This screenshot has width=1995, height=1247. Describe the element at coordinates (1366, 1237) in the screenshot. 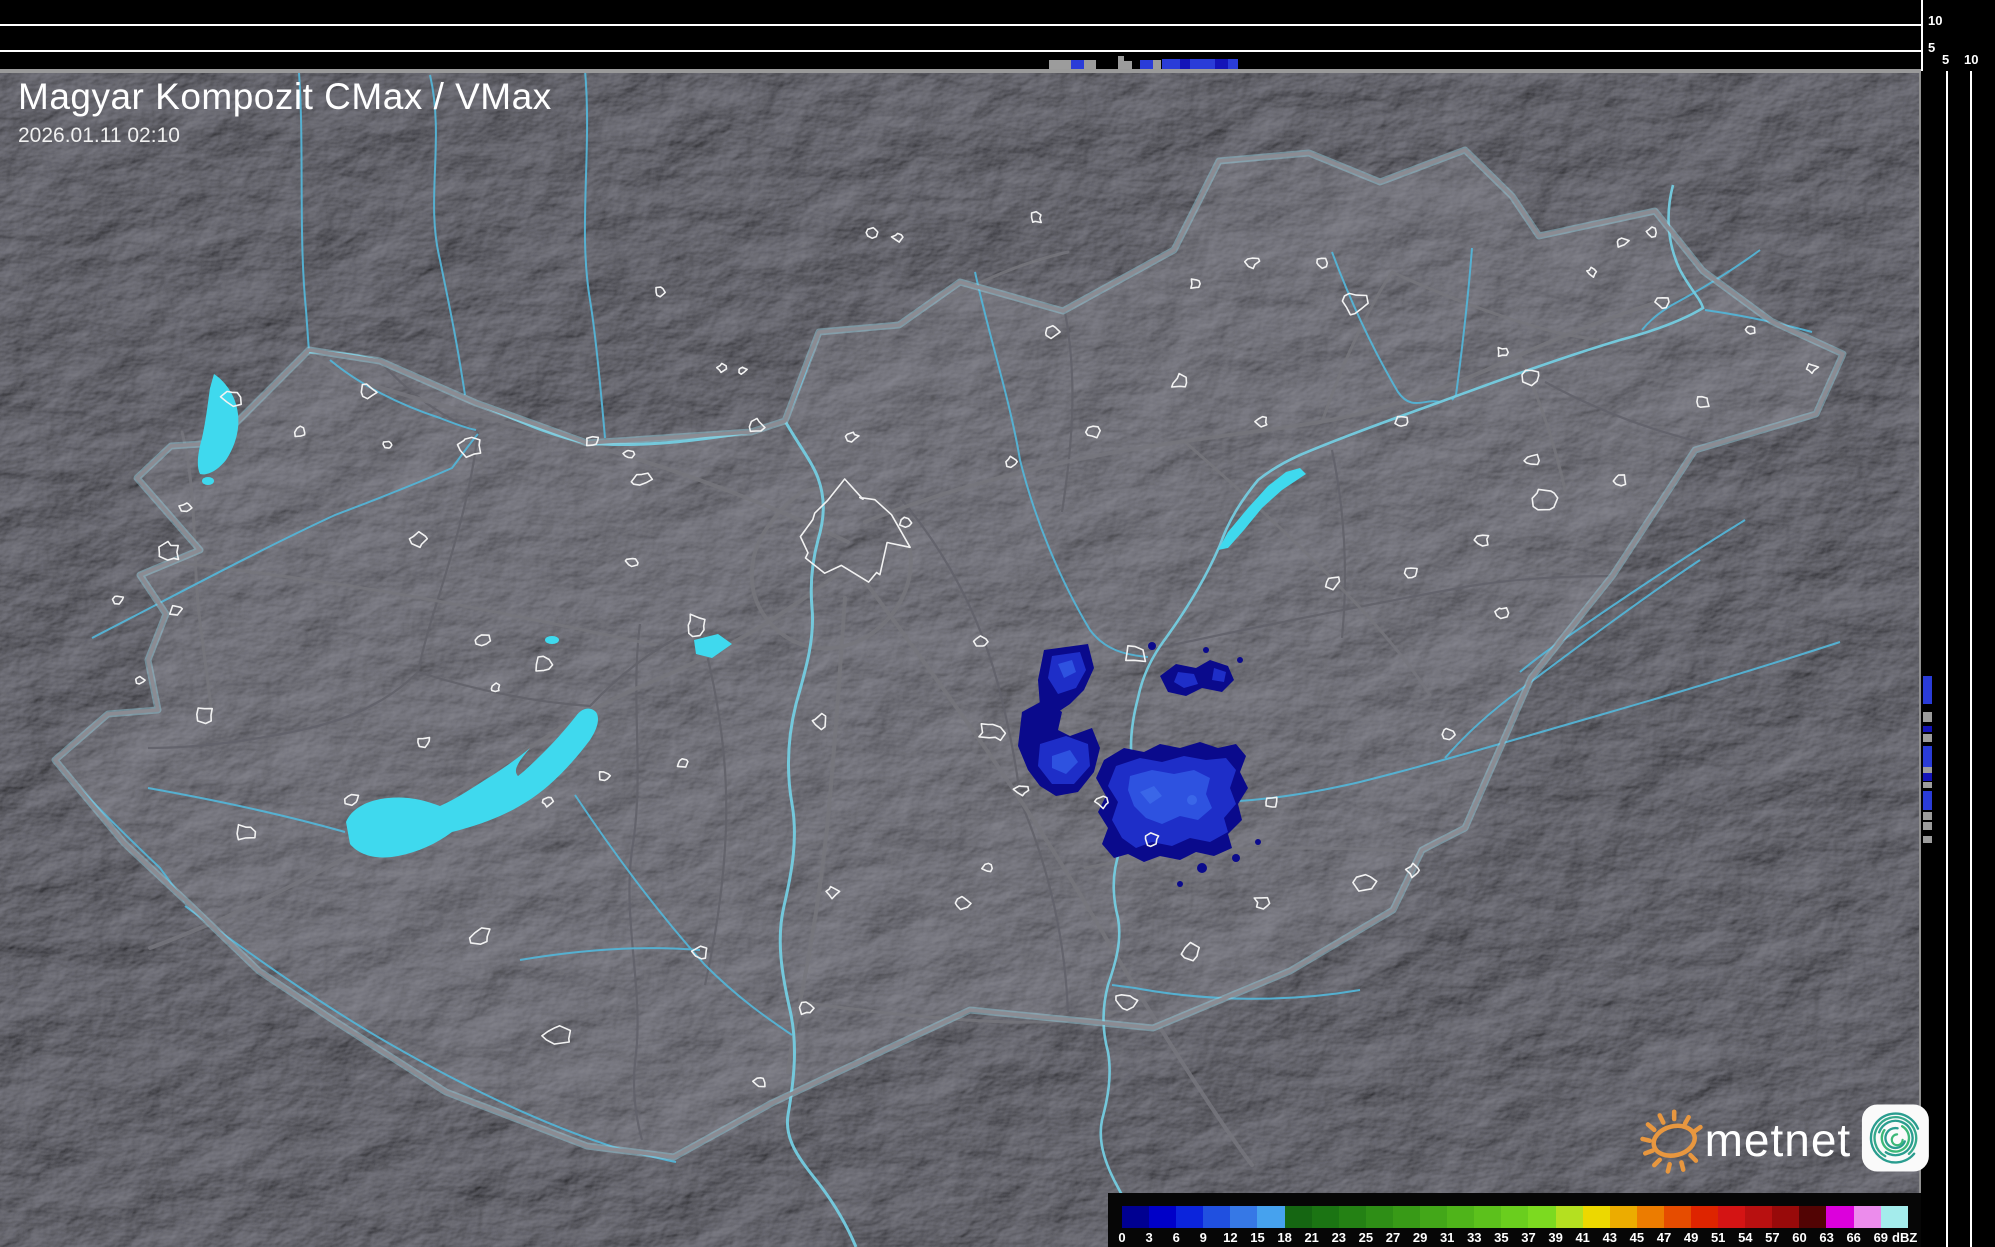

I see `colorbar-tick-label: 25` at that location.